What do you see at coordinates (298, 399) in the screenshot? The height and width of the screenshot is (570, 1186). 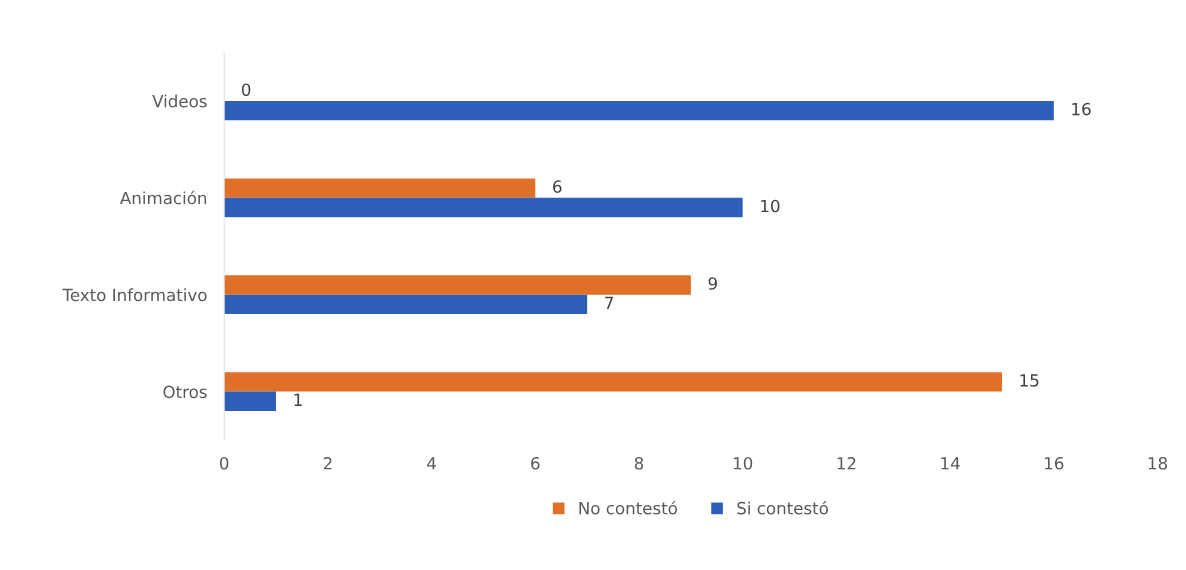 I see `data-label: 1` at bounding box center [298, 399].